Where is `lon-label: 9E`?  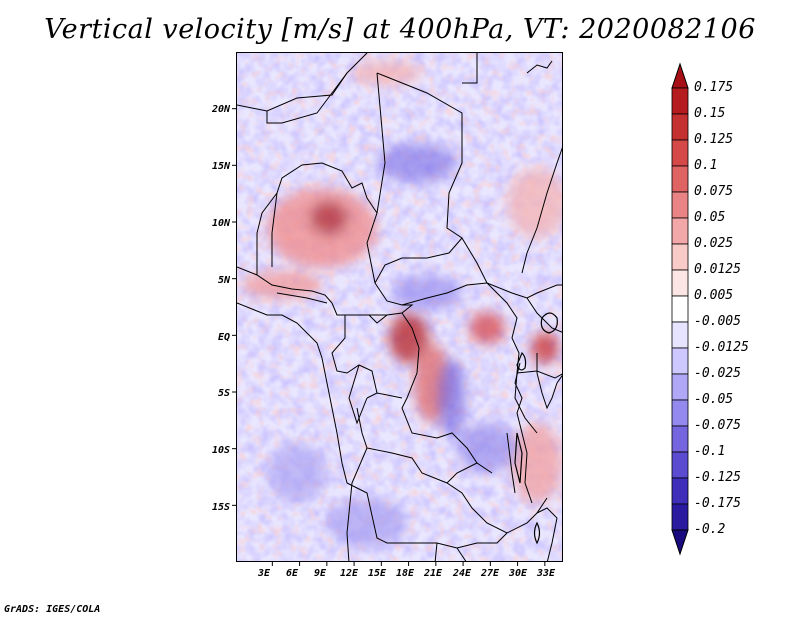 lon-label: 9E is located at coordinates (320, 573).